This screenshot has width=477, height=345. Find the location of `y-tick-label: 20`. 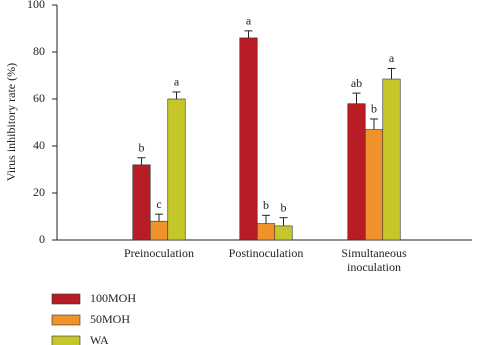

y-tick-label: 20 is located at coordinates (39, 192).